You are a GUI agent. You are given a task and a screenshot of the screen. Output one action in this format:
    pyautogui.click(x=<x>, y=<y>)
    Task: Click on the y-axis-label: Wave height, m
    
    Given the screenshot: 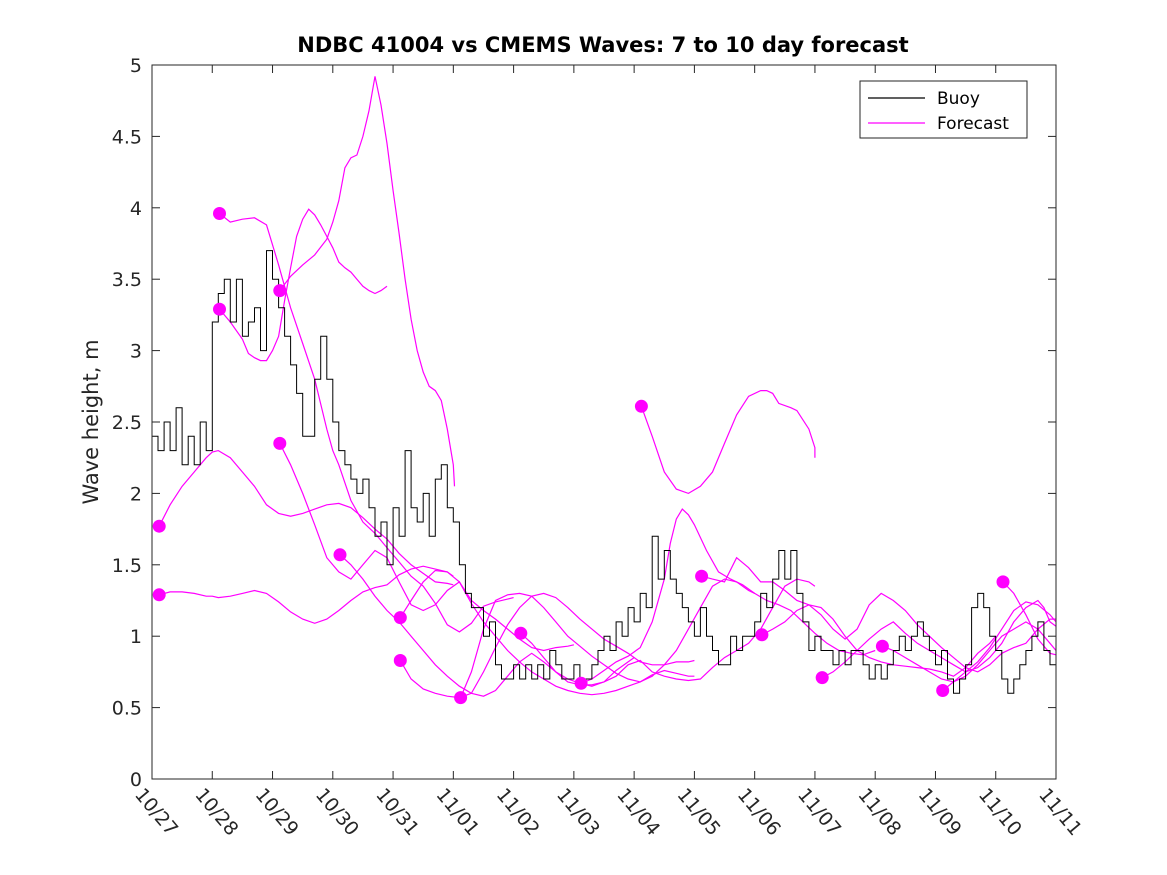 What is the action you would take?
    pyautogui.click(x=91, y=421)
    